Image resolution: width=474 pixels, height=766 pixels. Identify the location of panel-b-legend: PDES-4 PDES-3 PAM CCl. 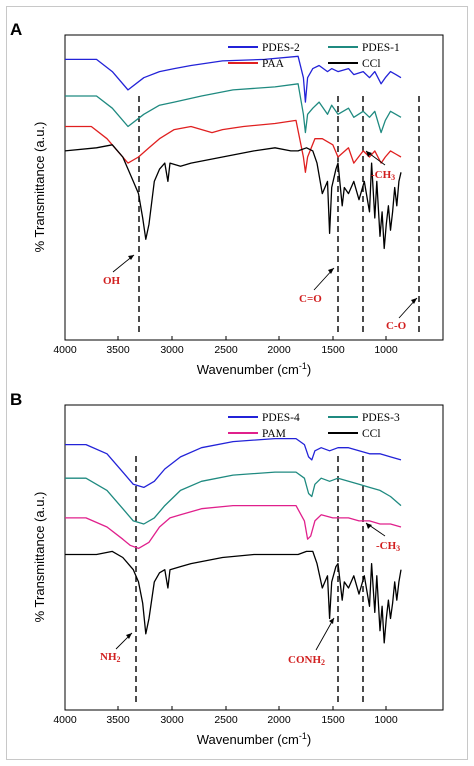
(314, 426).